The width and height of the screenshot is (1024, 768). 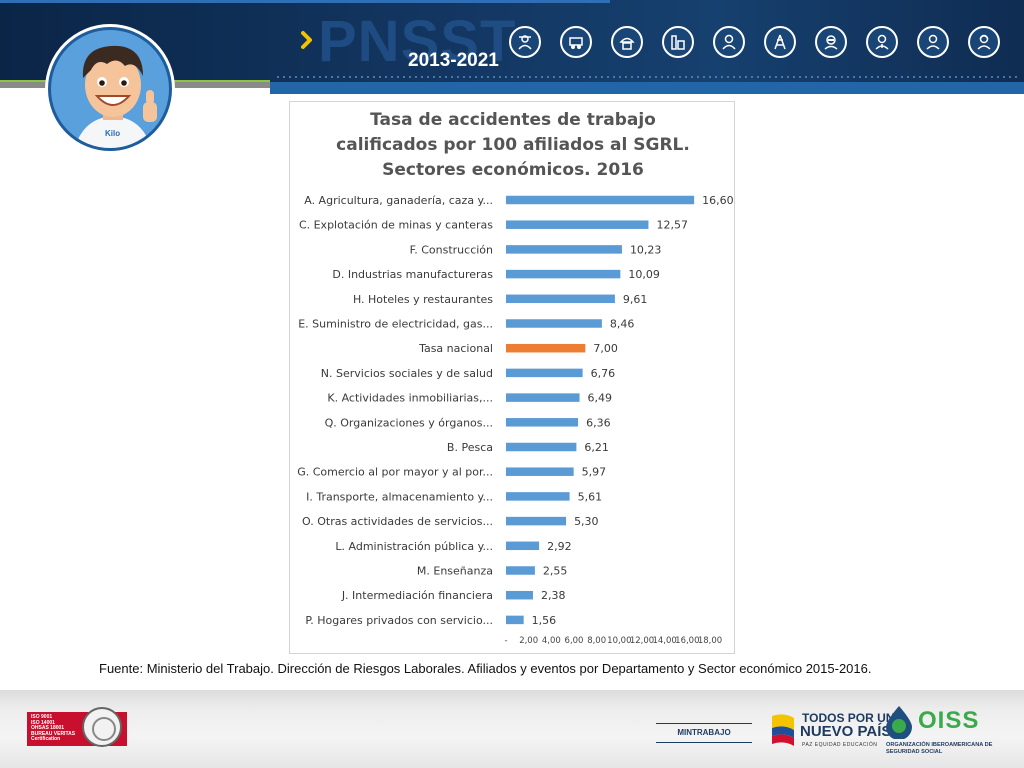 I want to click on x-tick-label: 6,00, so click(x=574, y=641).